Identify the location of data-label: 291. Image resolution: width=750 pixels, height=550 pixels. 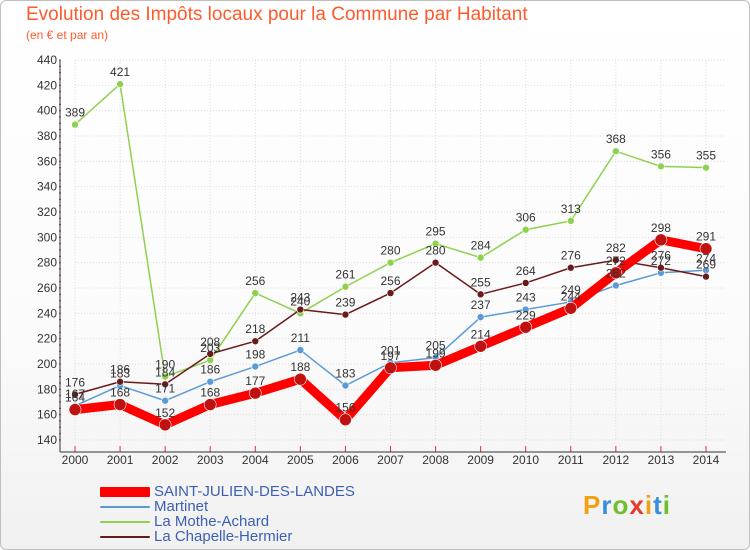
(706, 237).